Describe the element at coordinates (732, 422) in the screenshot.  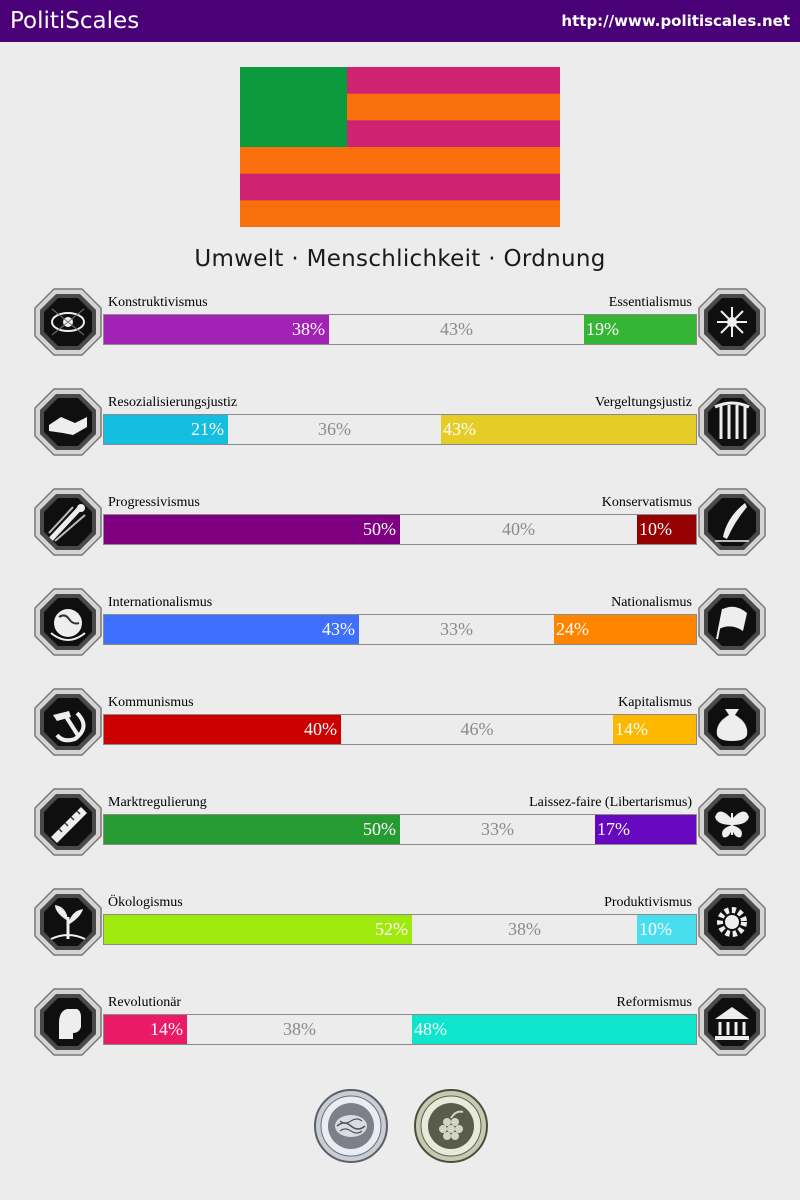
I see `prison-bars-icon` at that location.